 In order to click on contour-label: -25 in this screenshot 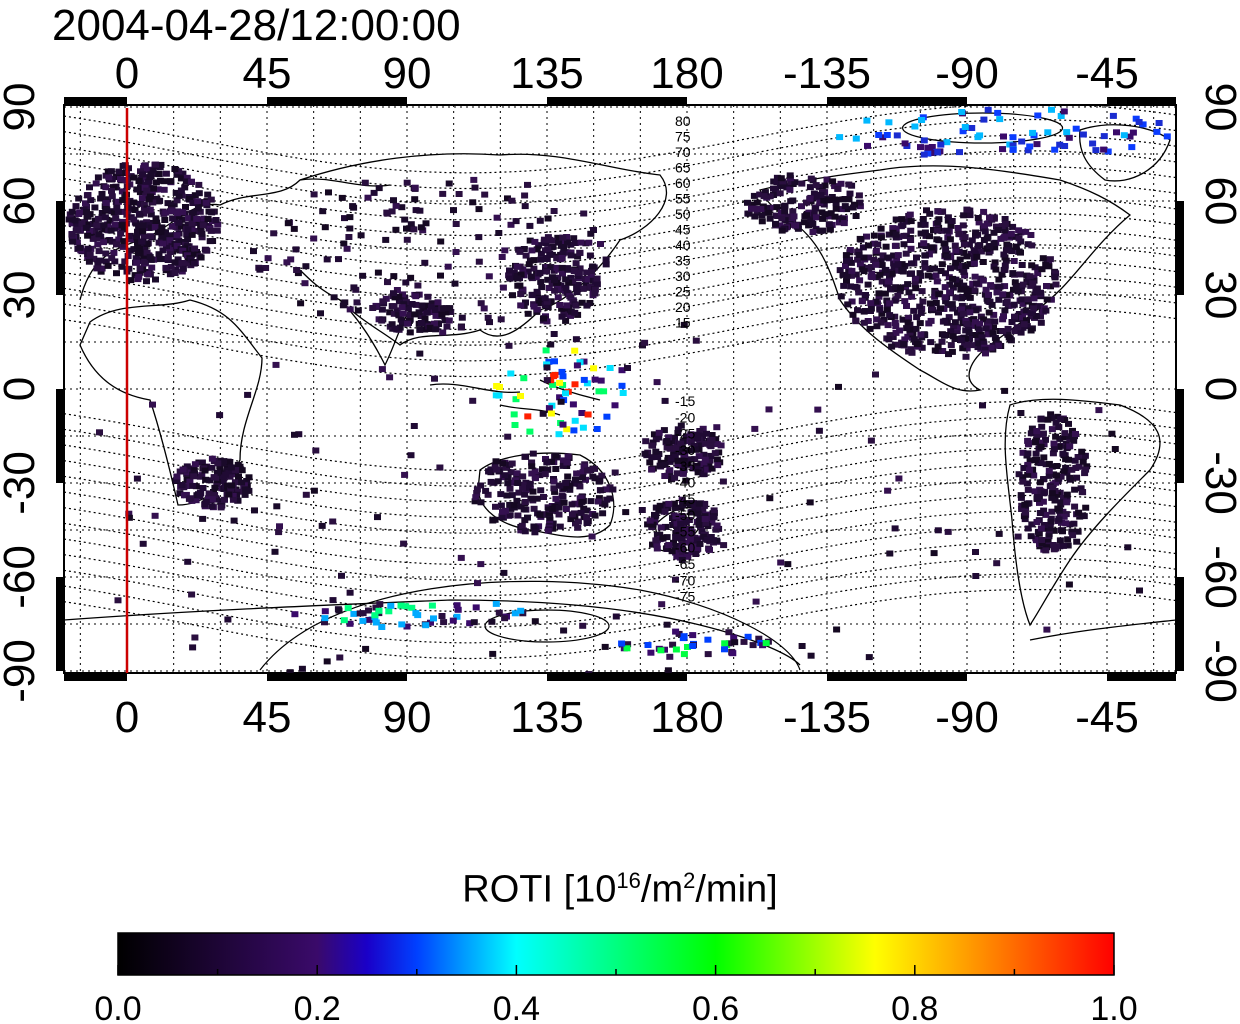, I will do `click(685, 434)`.